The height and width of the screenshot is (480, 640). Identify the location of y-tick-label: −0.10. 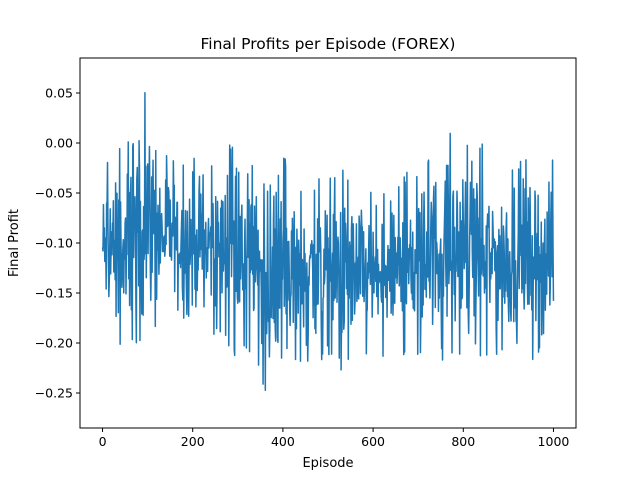
(54, 243).